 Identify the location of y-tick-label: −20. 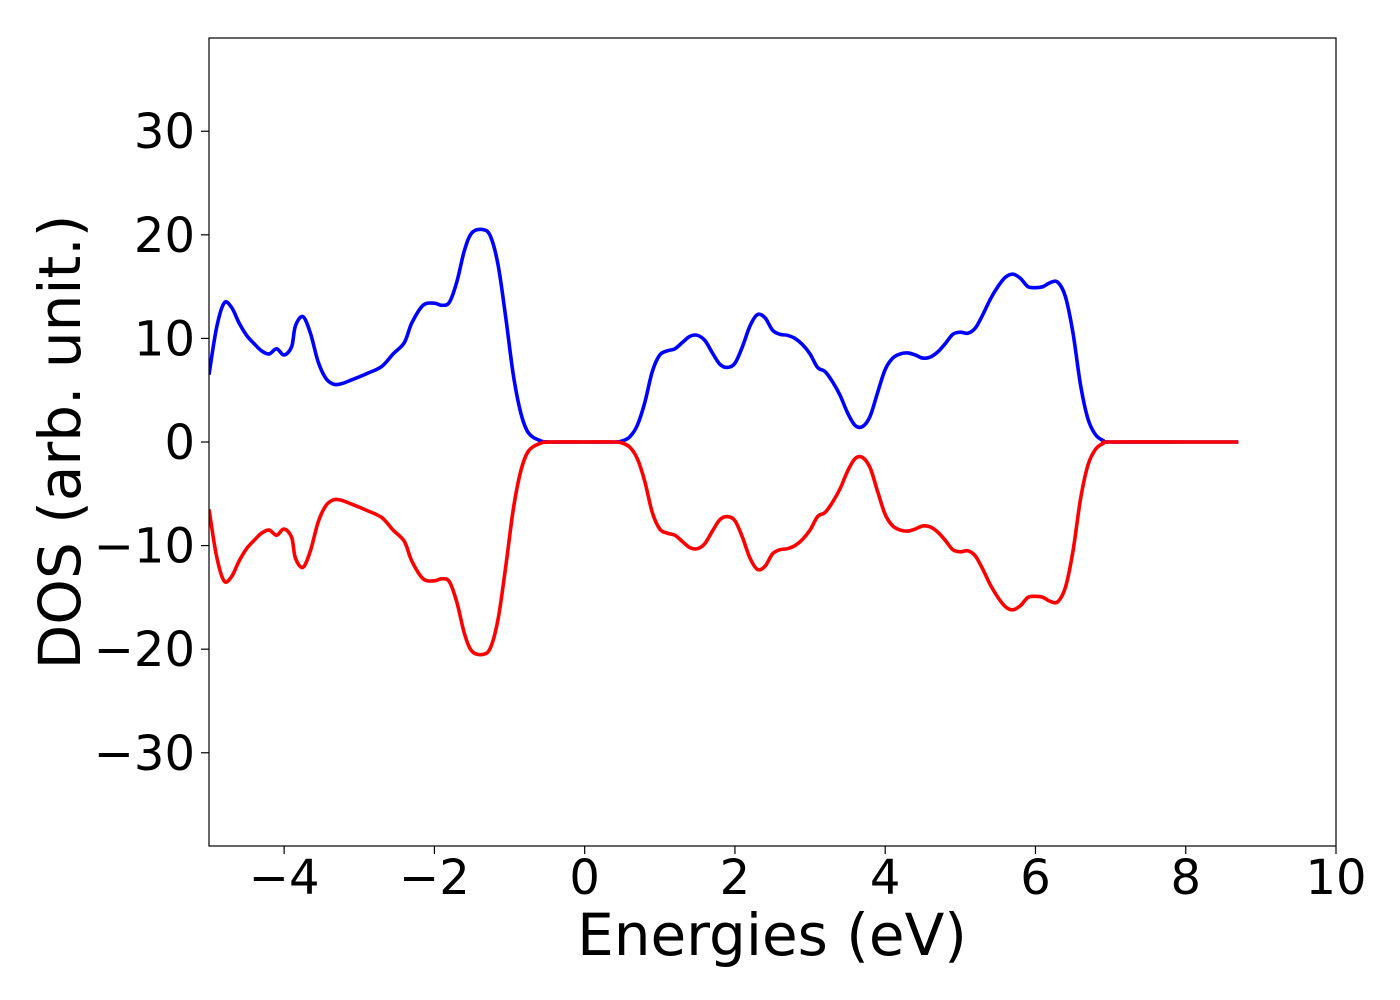
(144, 650).